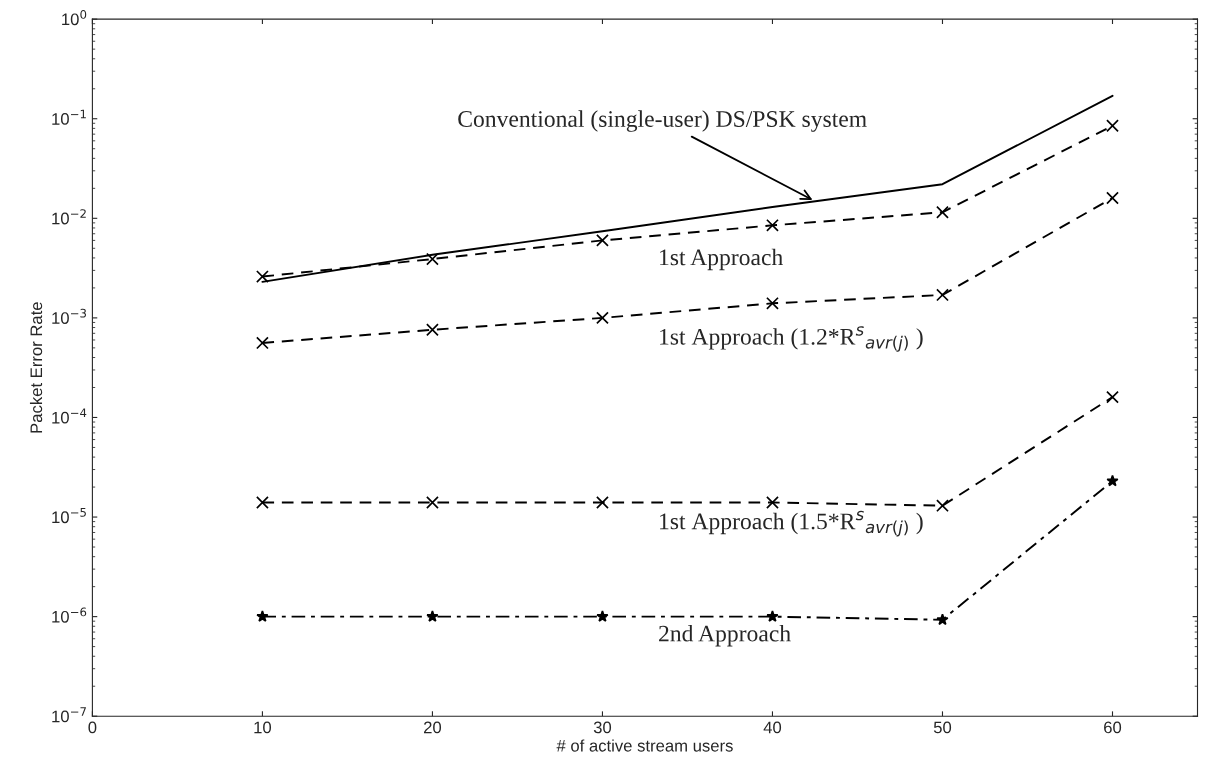  What do you see at coordinates (644, 745) in the screenshot?
I see `x-axis-title: # of active stream users` at bounding box center [644, 745].